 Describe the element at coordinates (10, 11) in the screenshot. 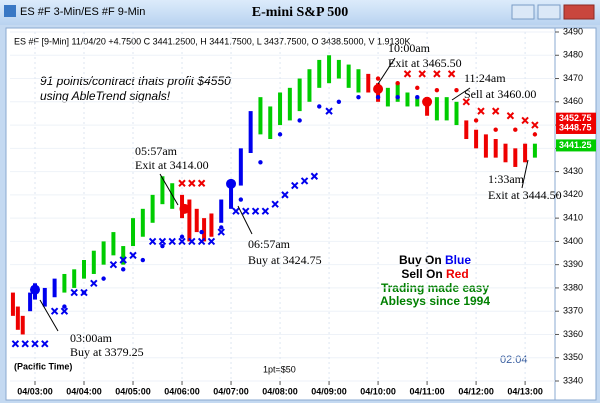

I see `app-icon` at that location.